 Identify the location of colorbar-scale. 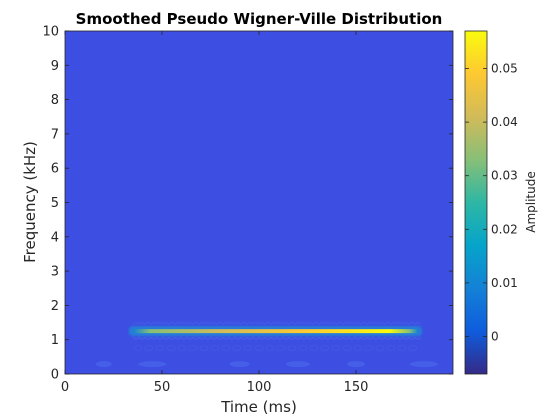
(476, 202).